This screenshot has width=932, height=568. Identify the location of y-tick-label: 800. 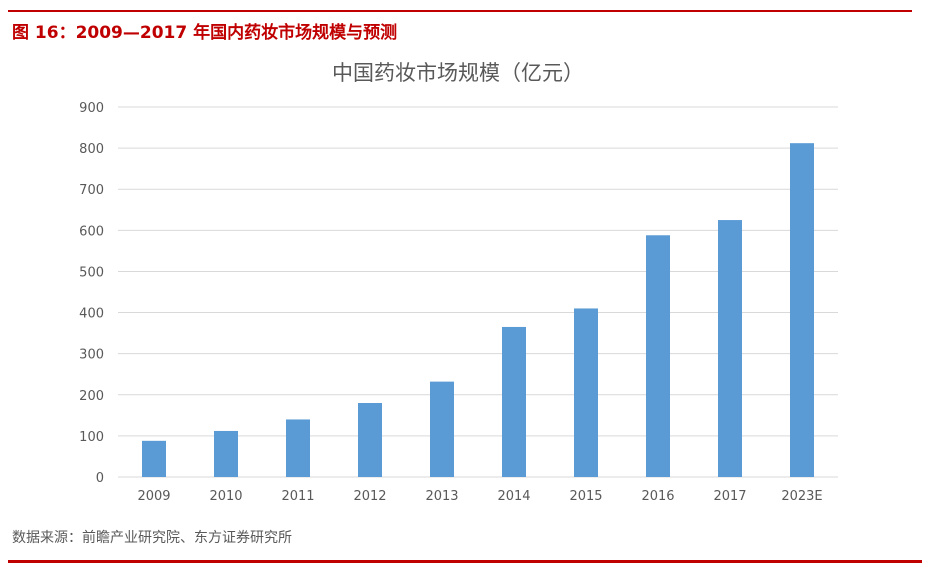
(91, 149).